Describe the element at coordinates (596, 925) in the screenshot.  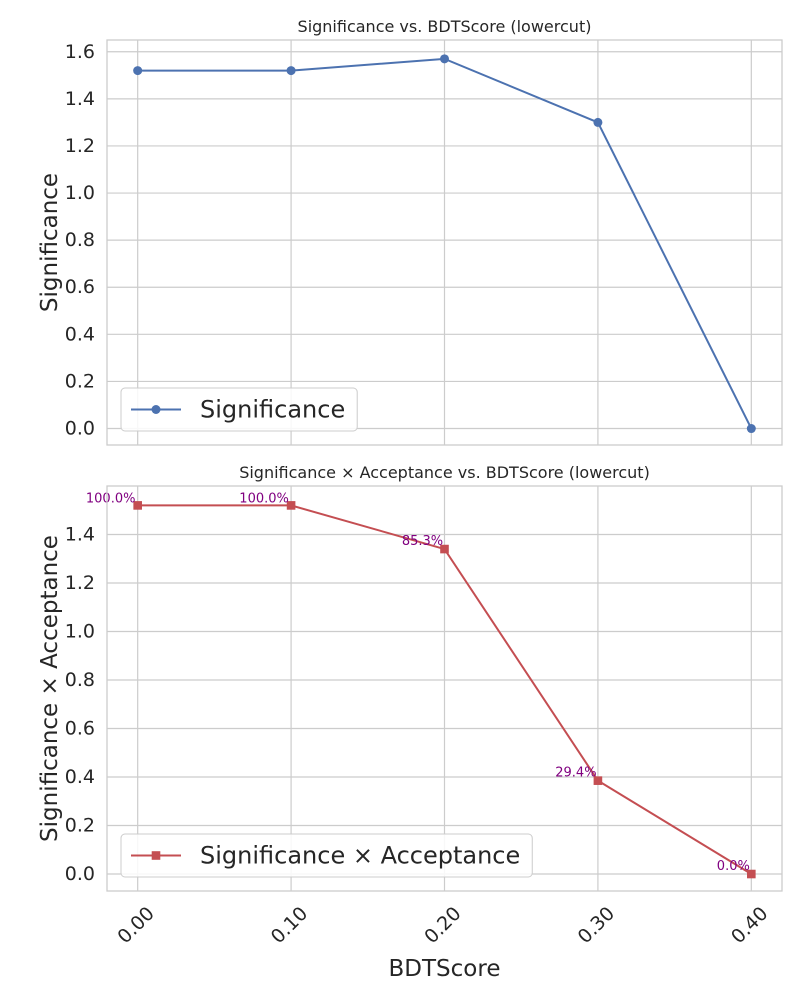
I see `x-tick-label: 0.30` at that location.